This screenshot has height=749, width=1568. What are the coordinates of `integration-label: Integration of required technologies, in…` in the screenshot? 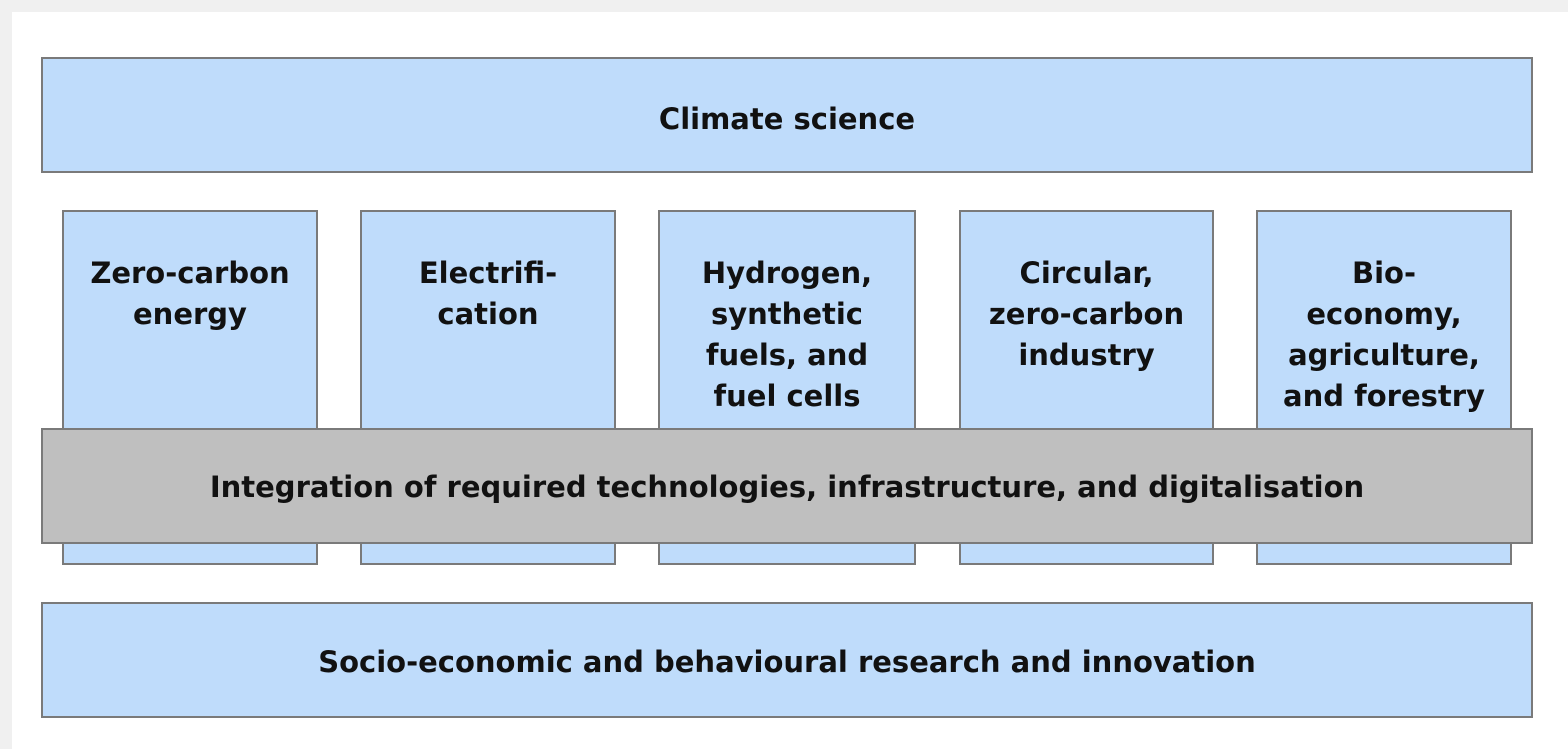 It's located at (787, 487).